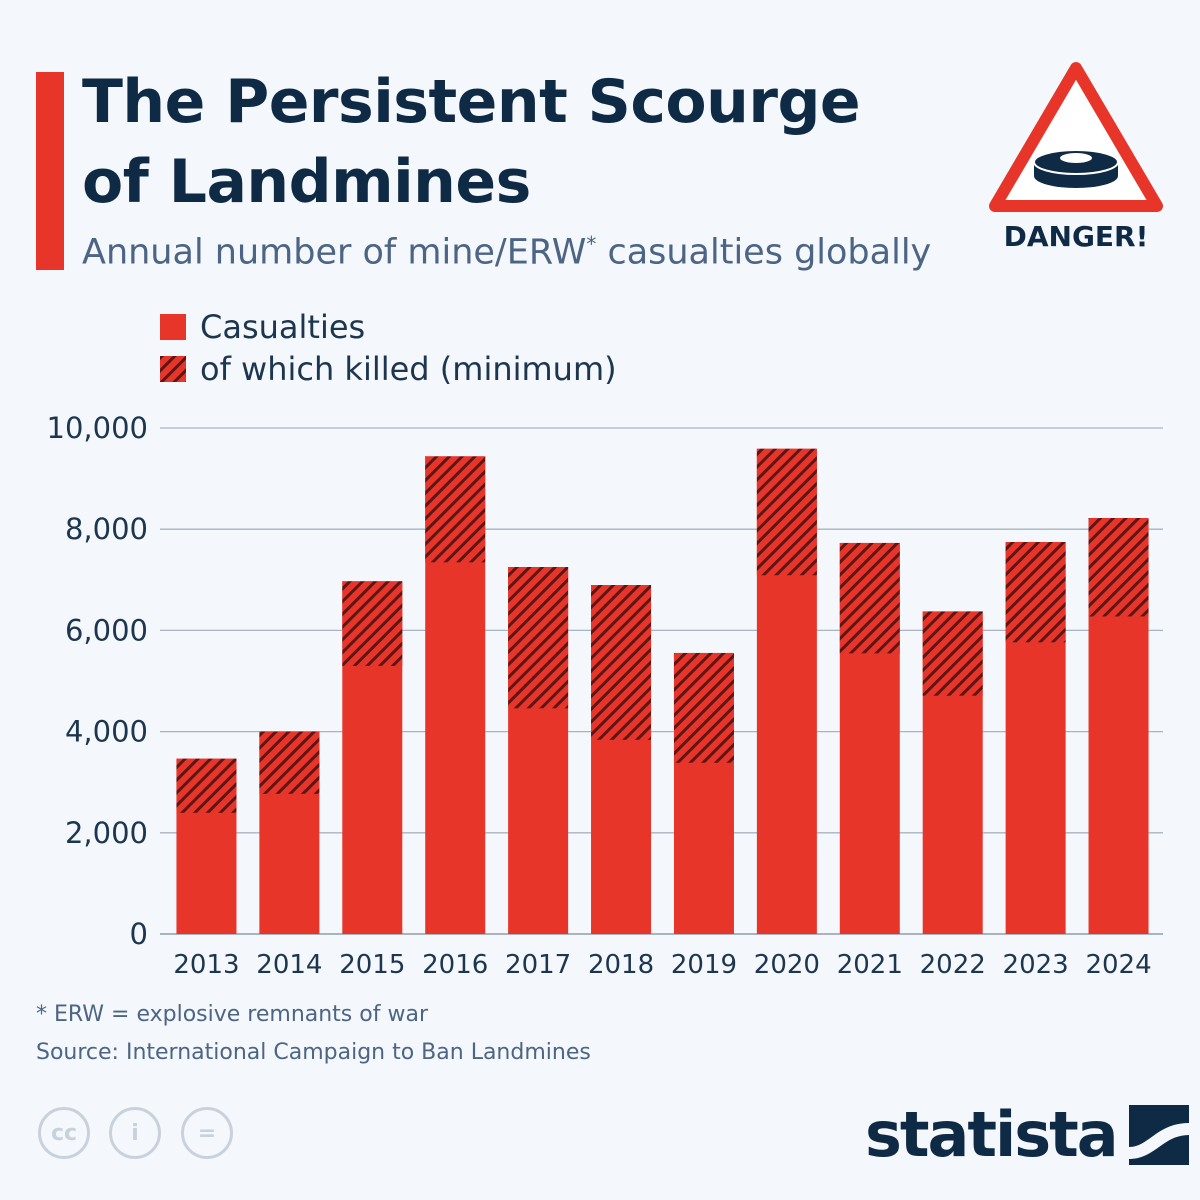 The width and height of the screenshot is (1200, 1200). What do you see at coordinates (289, 965) in the screenshot?
I see `x-tick-label: 2014` at bounding box center [289, 965].